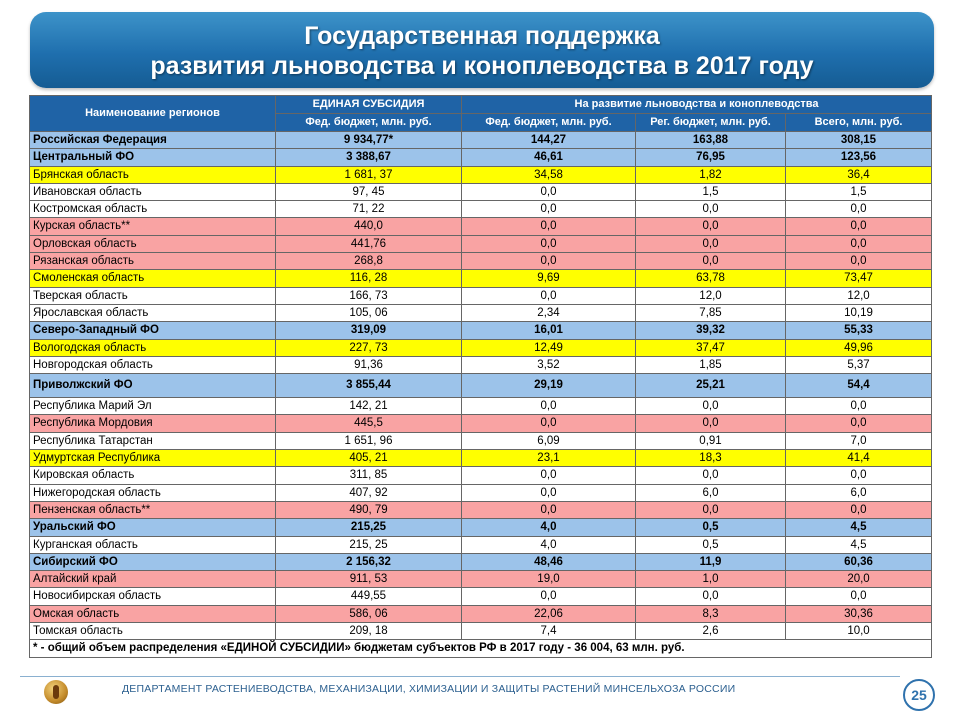  Describe the element at coordinates (548, 157) in the screenshot. I see `fed-budget-cell: 46,61` at that location.